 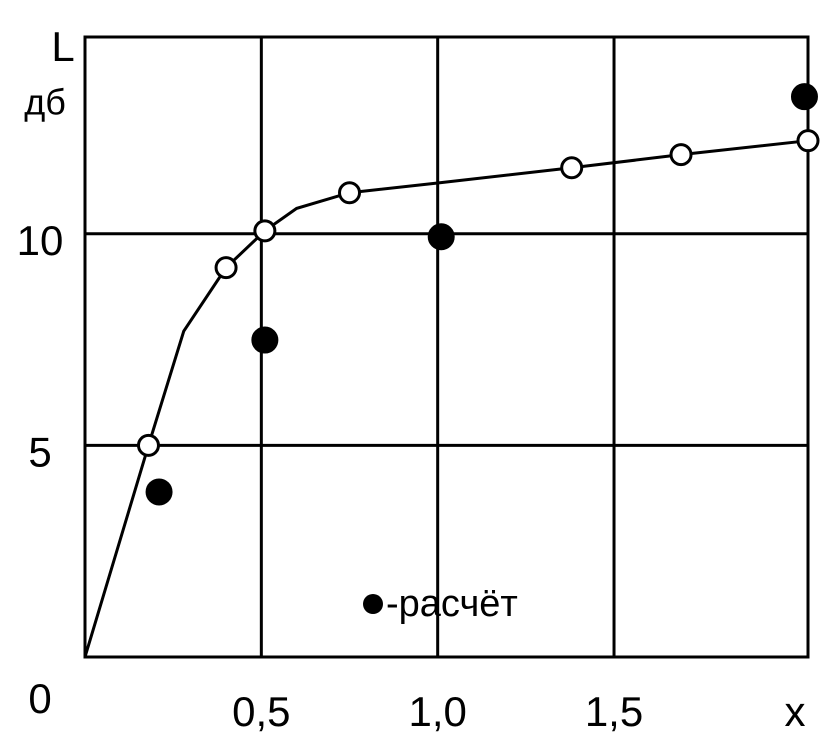 I want to click on legend-marker, so click(x=373, y=604).